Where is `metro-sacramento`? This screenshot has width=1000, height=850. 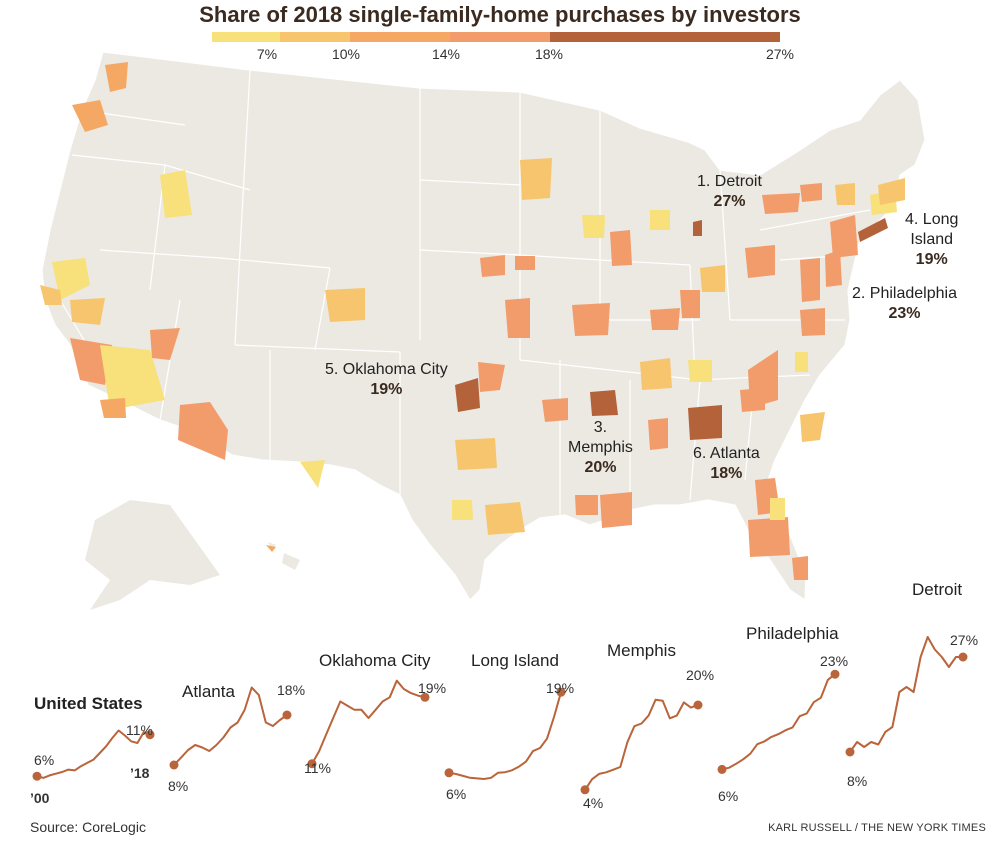 metro-sacramento is located at coordinates (71, 279).